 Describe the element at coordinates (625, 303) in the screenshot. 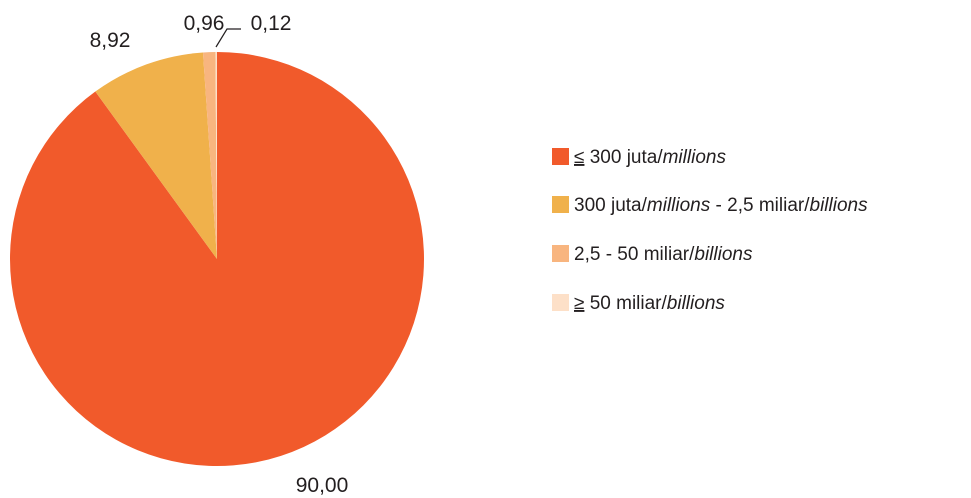

I see `legend-label-3-text: 50 miliar/` at that location.